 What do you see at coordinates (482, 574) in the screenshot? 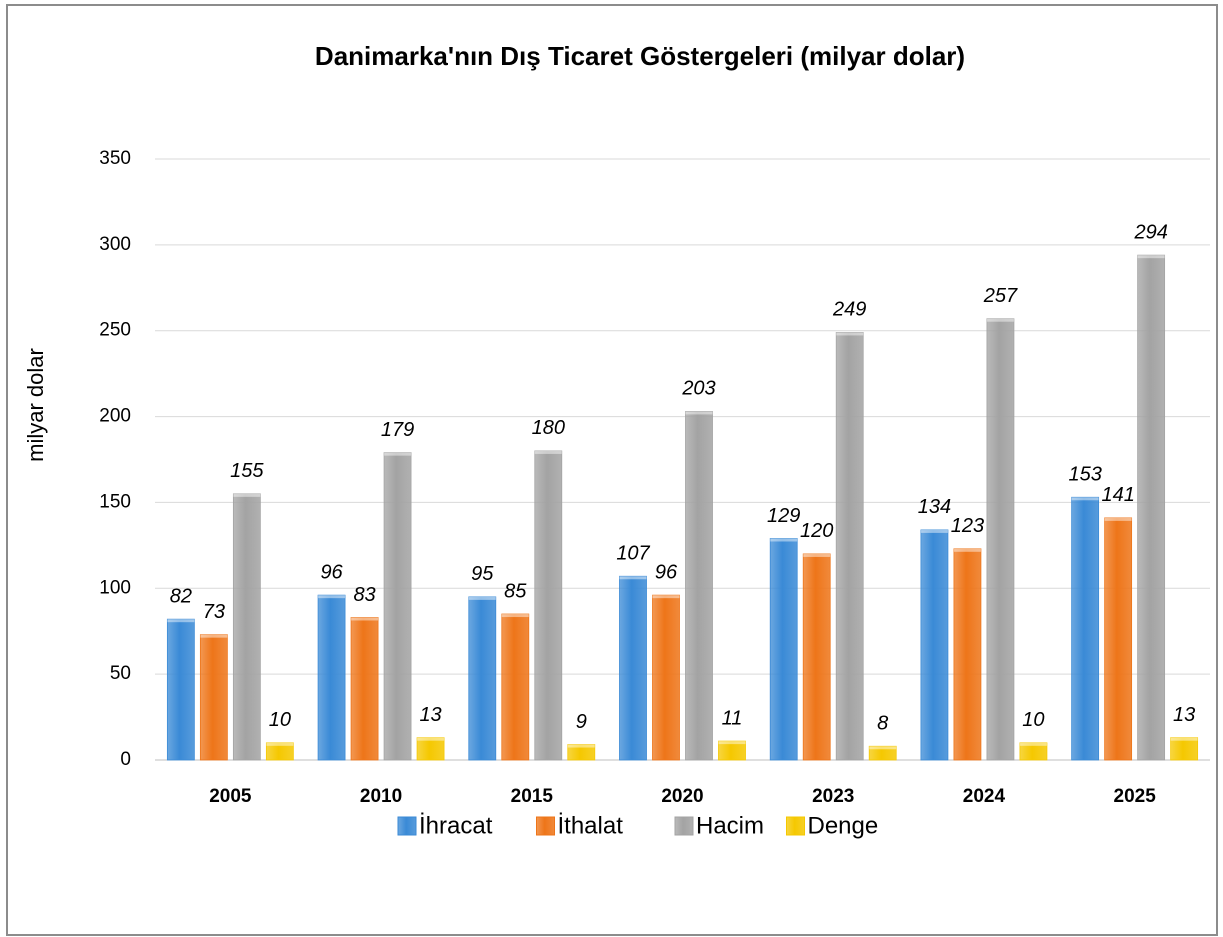
I see `value-label: 95` at bounding box center [482, 574].